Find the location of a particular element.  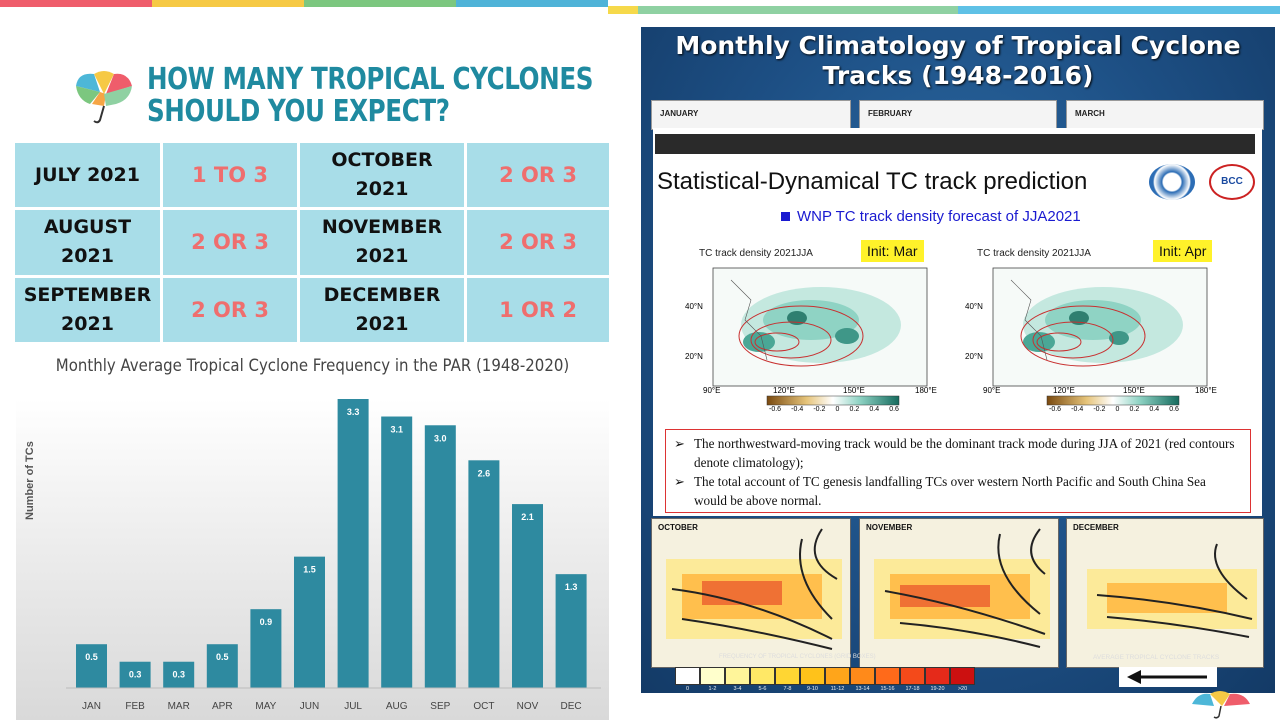

legend-label: 11-12 is located at coordinates (837, 689).